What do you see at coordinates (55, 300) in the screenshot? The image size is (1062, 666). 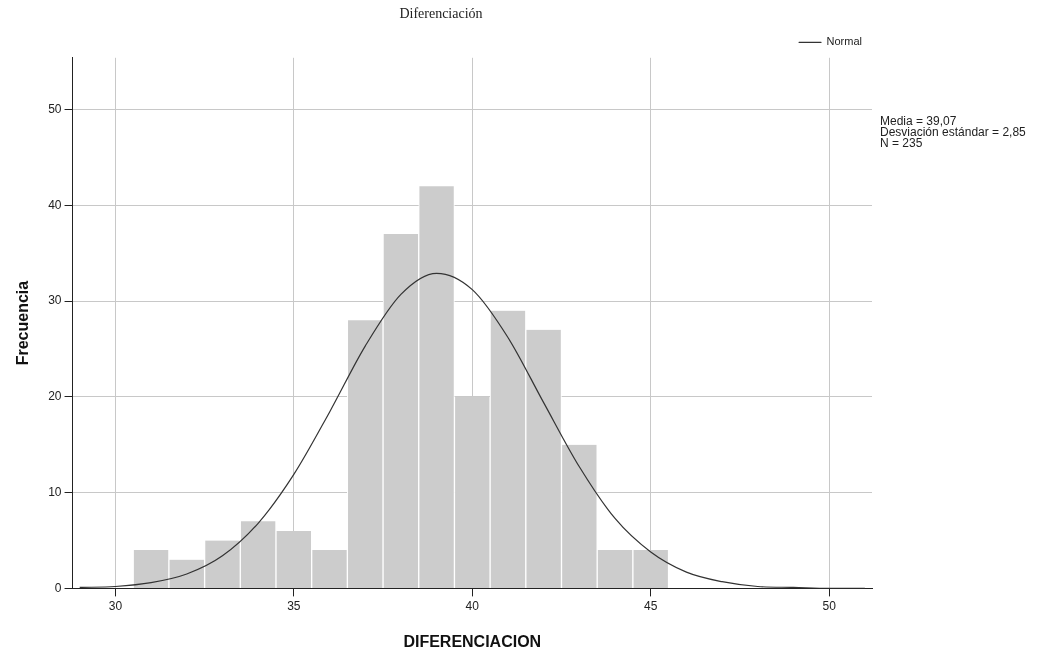 I see `y-tick-label: 30` at bounding box center [55, 300].